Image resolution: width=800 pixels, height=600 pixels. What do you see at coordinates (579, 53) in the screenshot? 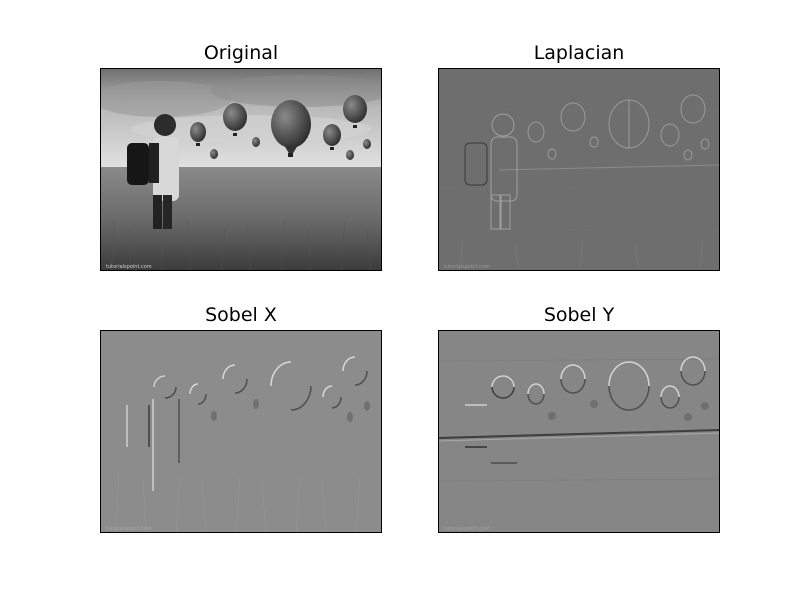
I see `panel-title-laplacian: Laplacian` at bounding box center [579, 53].